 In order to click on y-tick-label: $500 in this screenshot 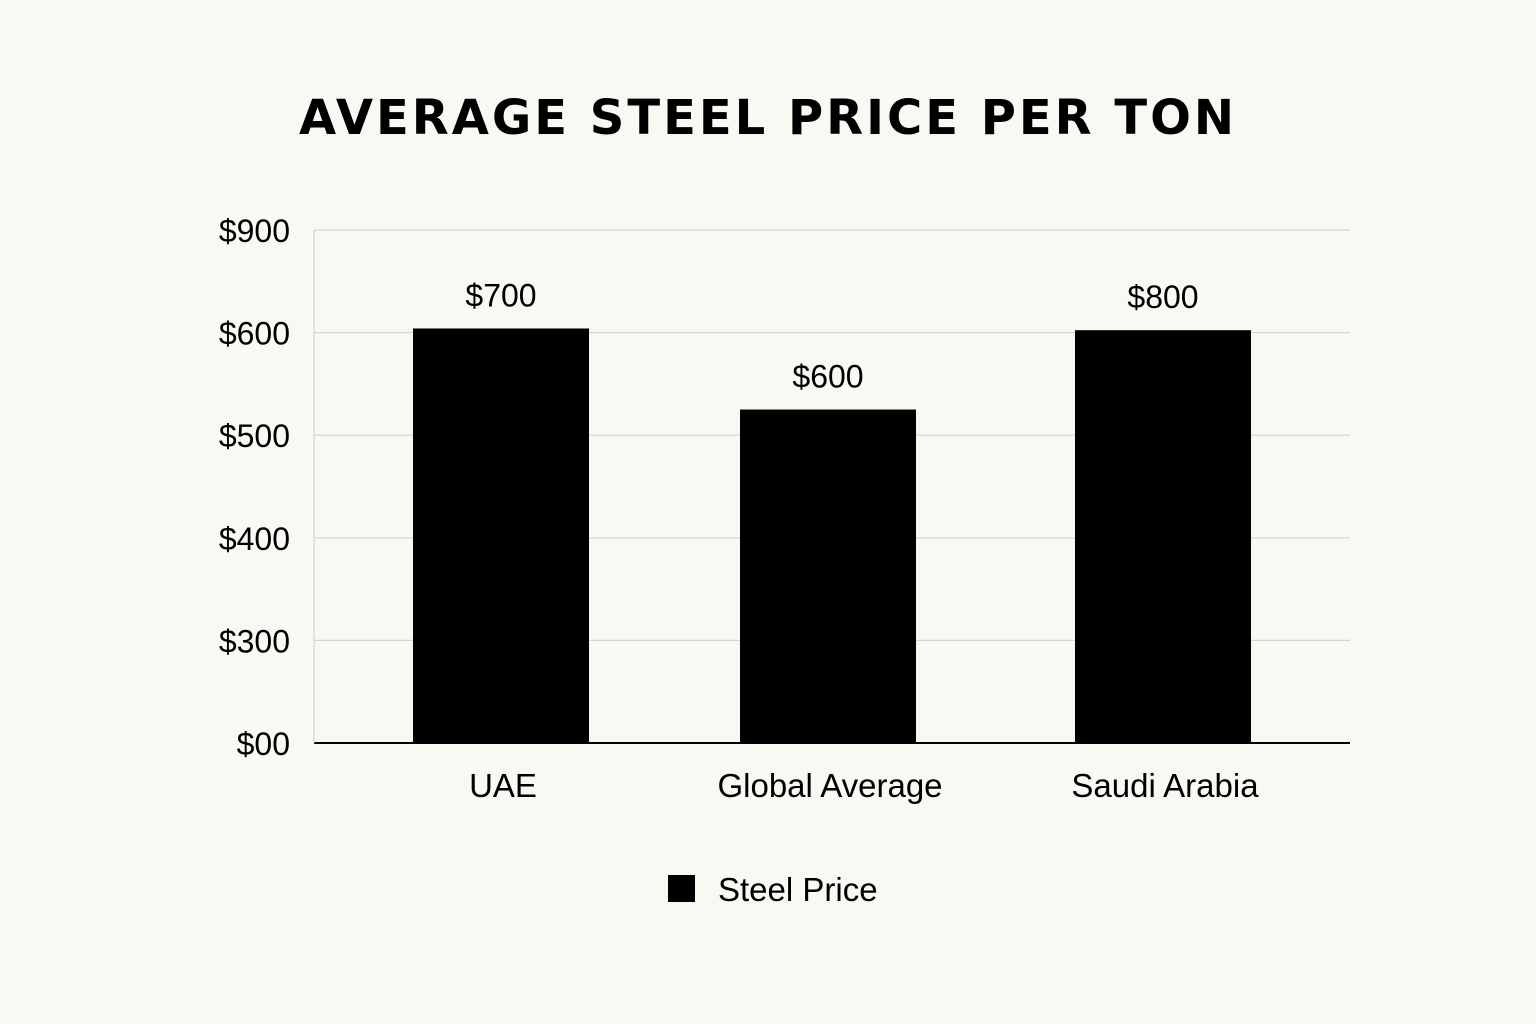, I will do `click(254, 436)`.